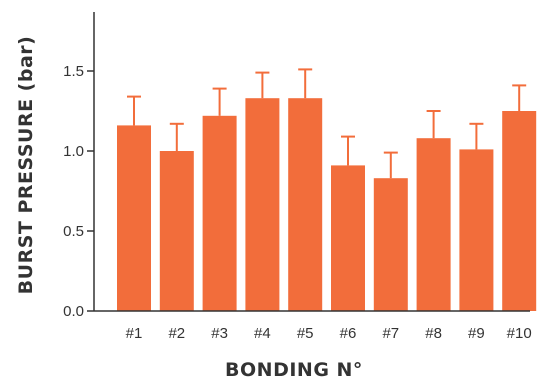 Image resolution: width=552 pixels, height=382 pixels. Describe the element at coordinates (519, 333) in the screenshot. I see `x-tick-label: #10` at that location.